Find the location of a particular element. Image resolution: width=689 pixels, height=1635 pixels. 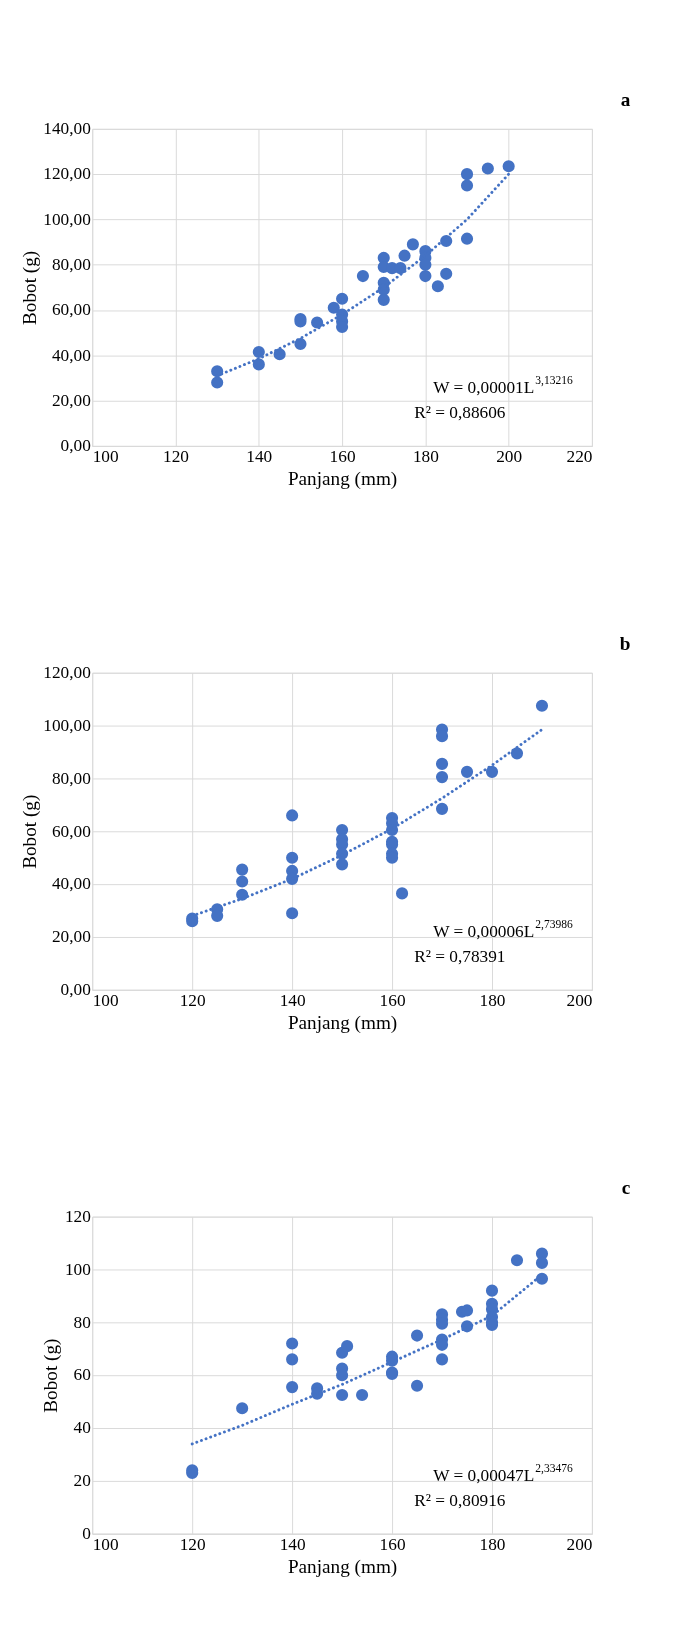

annotation: R² = 0,80916 is located at coordinates (460, 1500).